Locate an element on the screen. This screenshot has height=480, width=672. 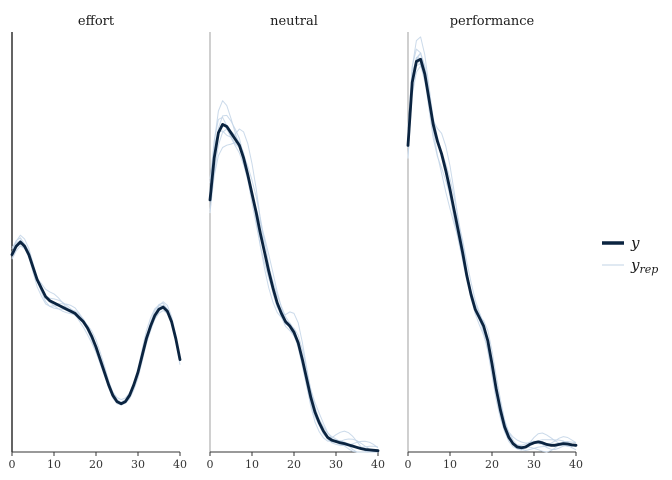
y-observed-line is located at coordinates (96, 323).